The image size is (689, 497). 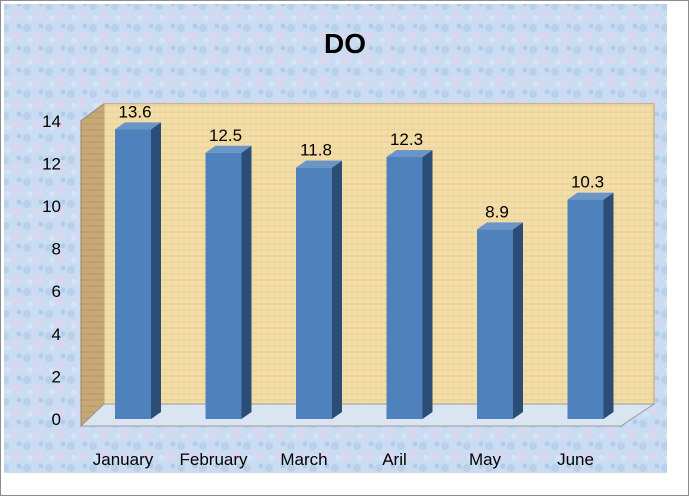 I want to click on x-tick-label: Aril, so click(x=394, y=459).